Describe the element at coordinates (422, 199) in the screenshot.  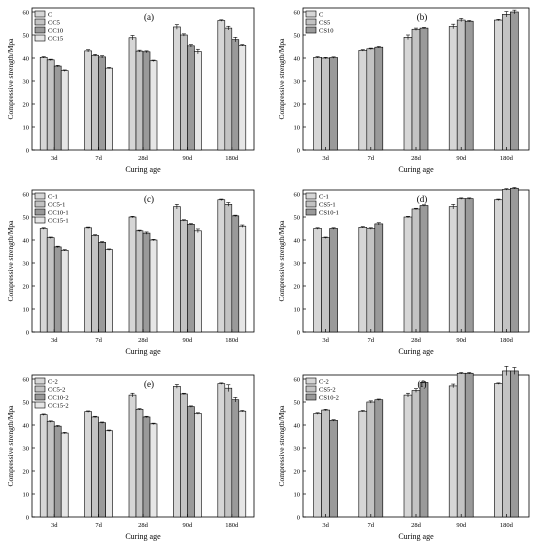
I see `panel-label: (d)` at that location.